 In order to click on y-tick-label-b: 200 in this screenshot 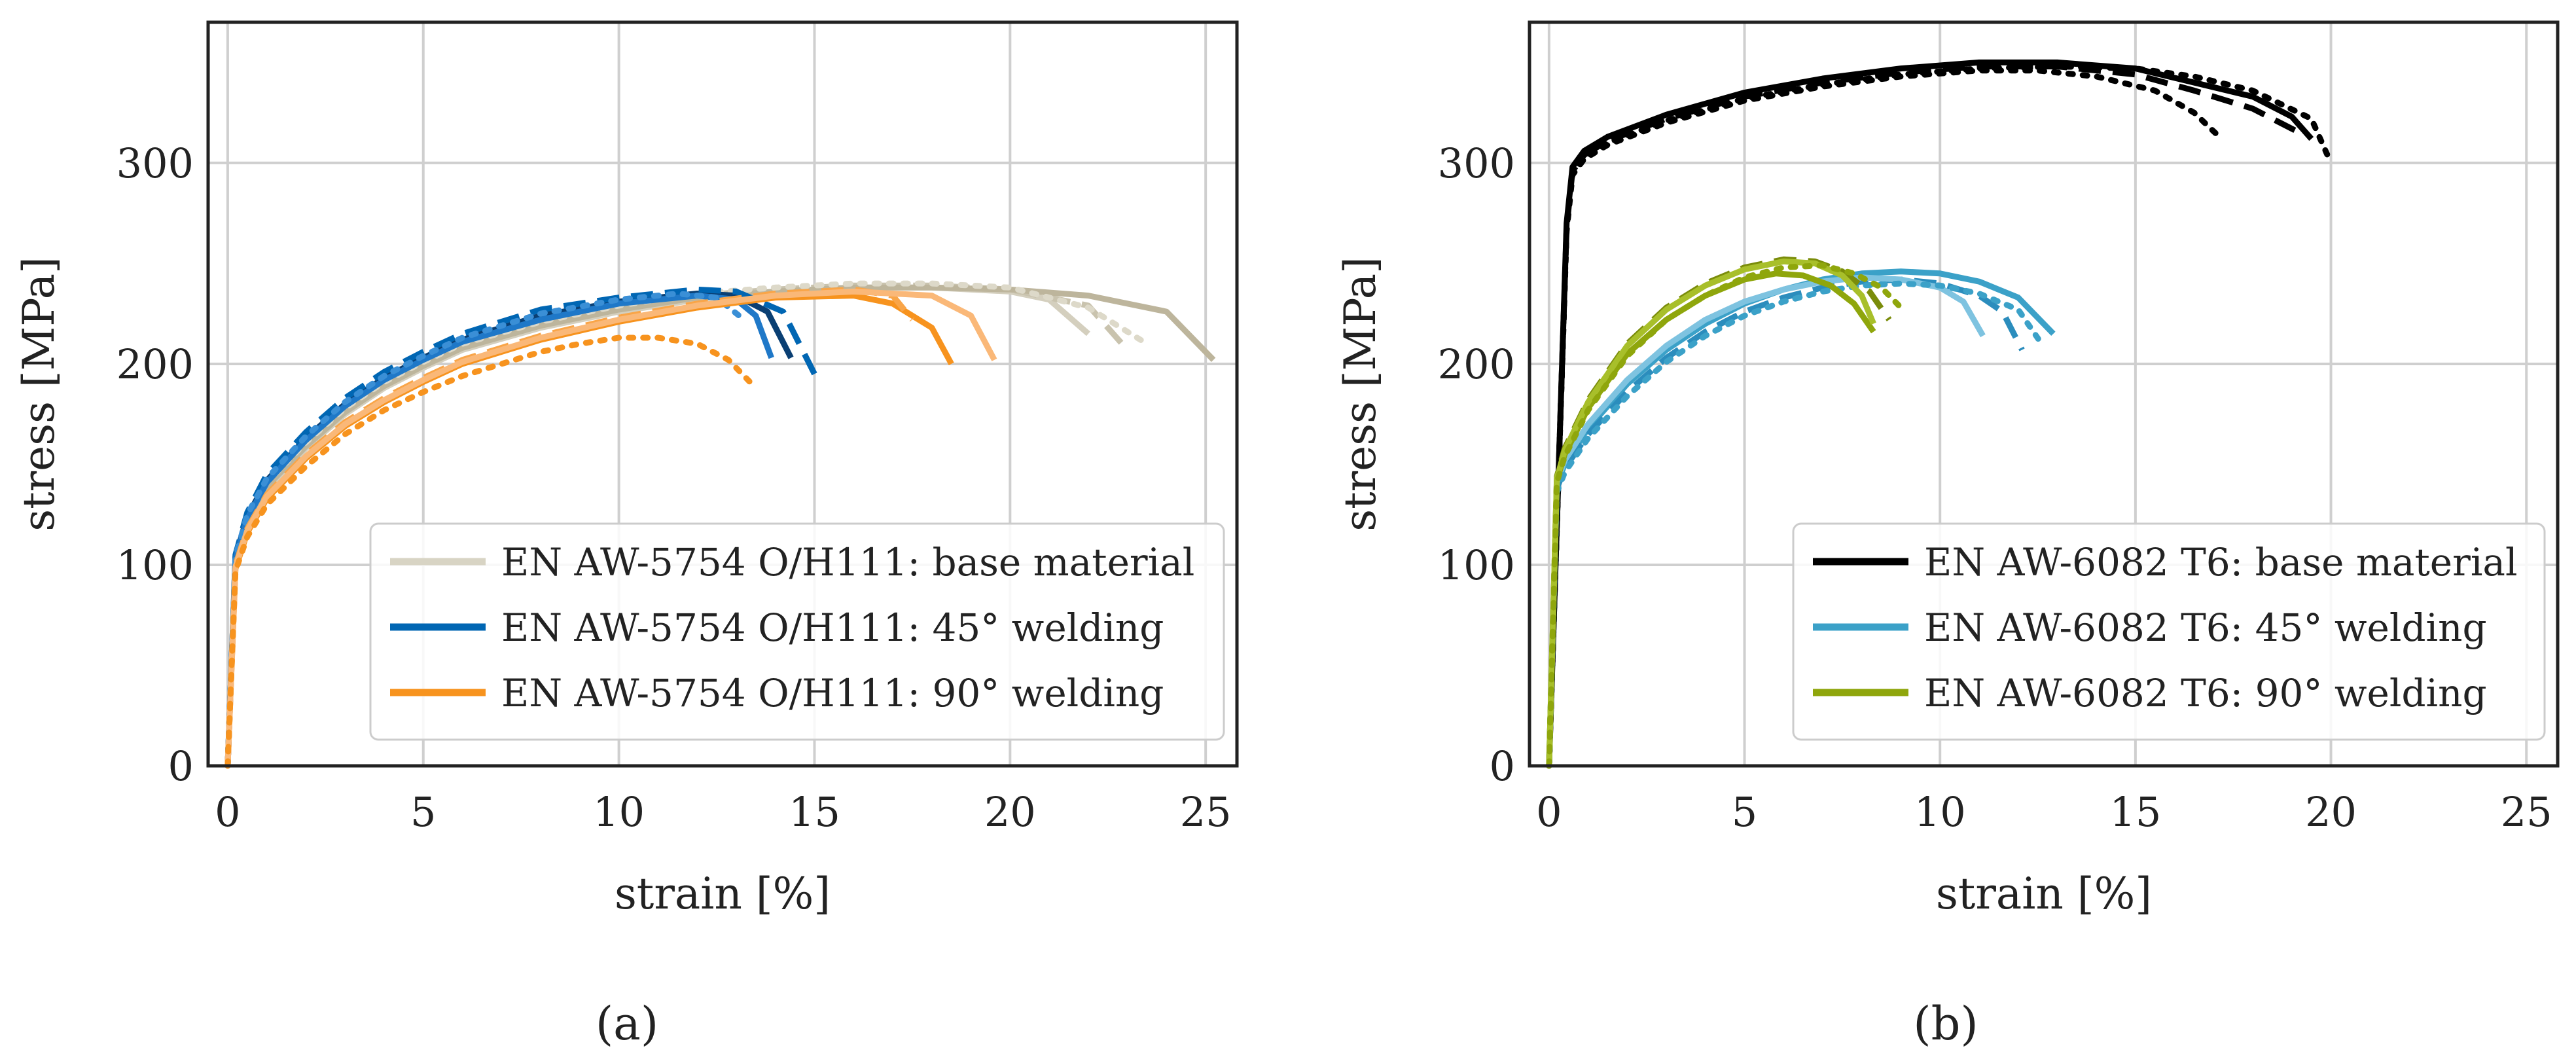, I will do `click(1476, 364)`.